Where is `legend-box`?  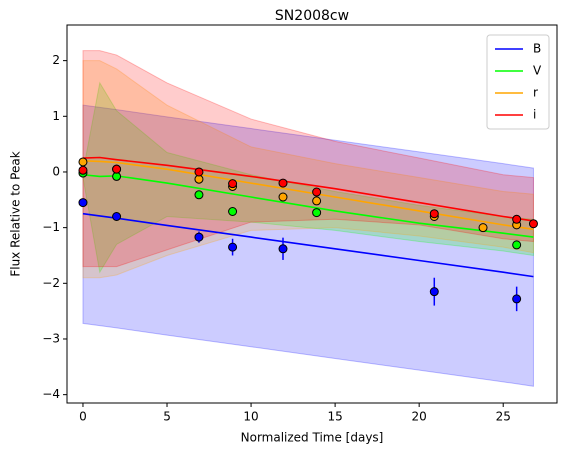 legend-box is located at coordinates (518, 82).